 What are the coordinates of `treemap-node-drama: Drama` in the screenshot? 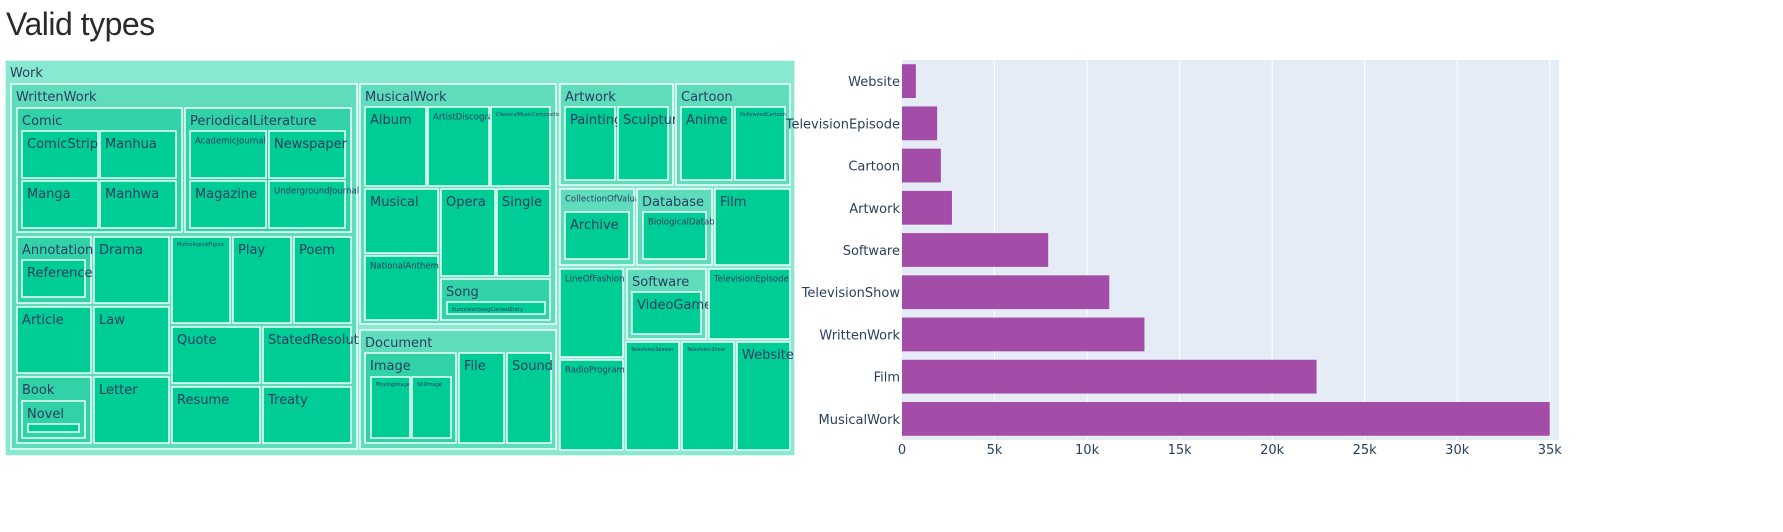 It's located at (131, 270).